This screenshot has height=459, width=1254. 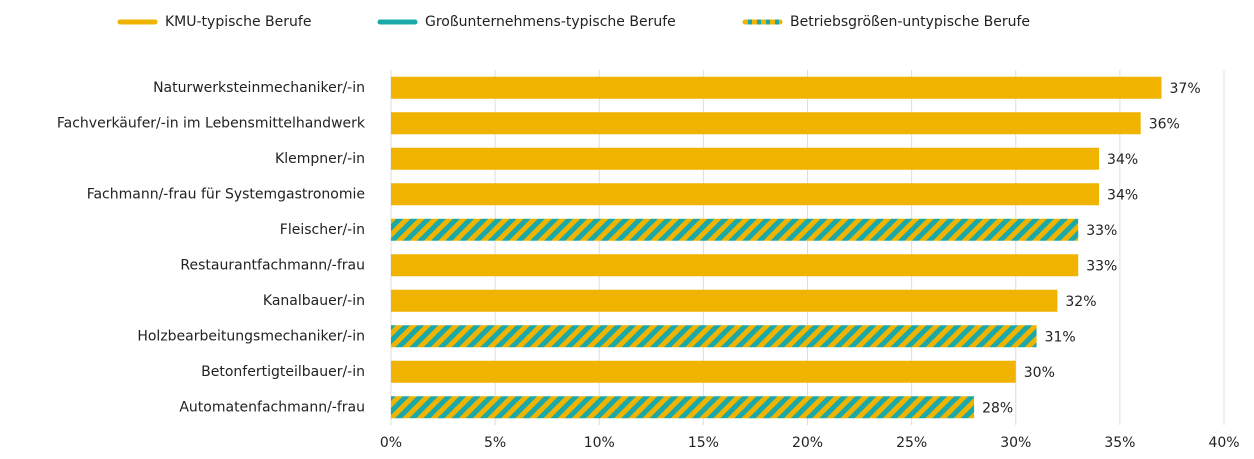 What do you see at coordinates (272, 265) in the screenshot?
I see `y-tick-label: Restaurantfachmann/-frau` at bounding box center [272, 265].